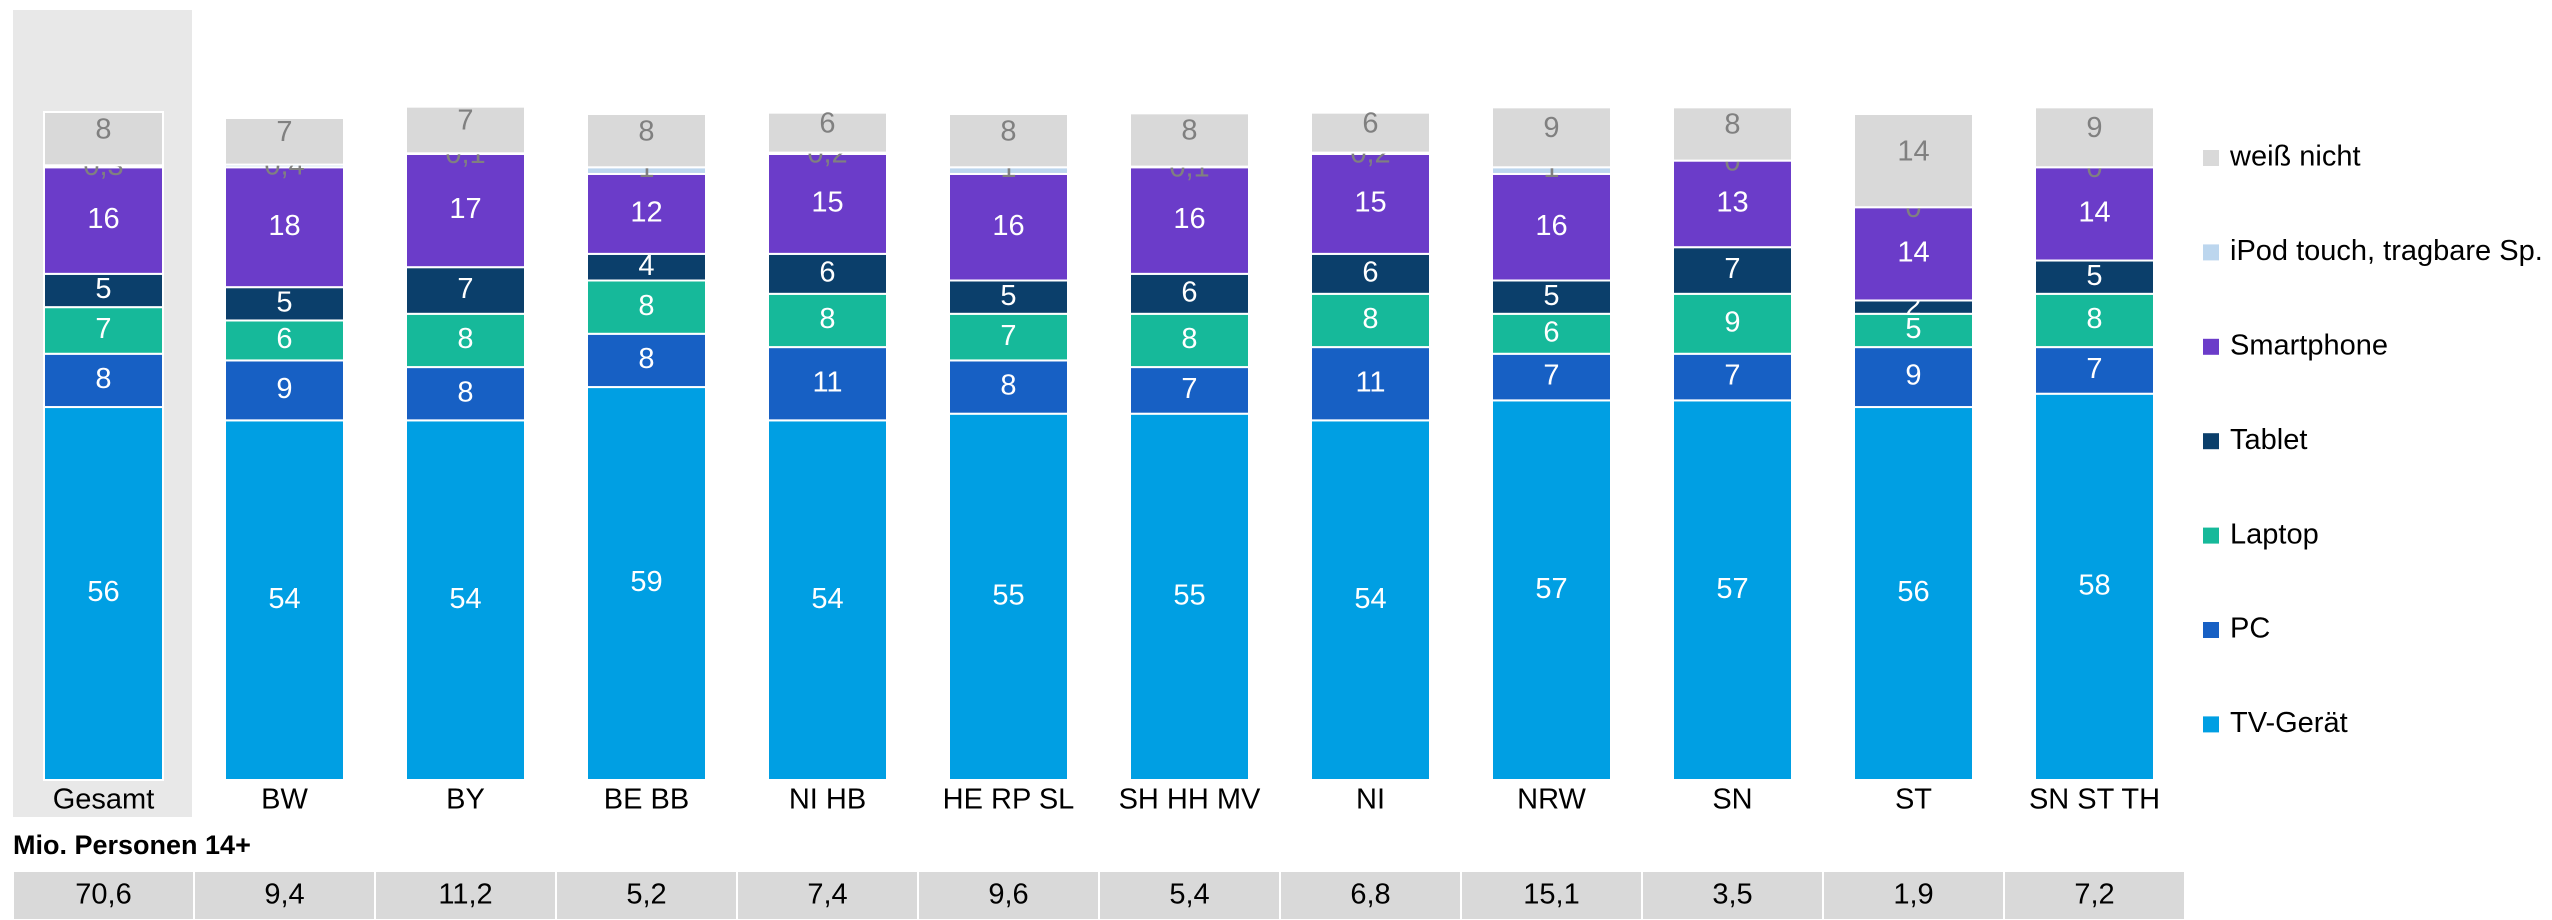 The width and height of the screenshot is (2552, 920). What do you see at coordinates (1008, 895) in the screenshot?
I see `table-value: 9,6` at bounding box center [1008, 895].